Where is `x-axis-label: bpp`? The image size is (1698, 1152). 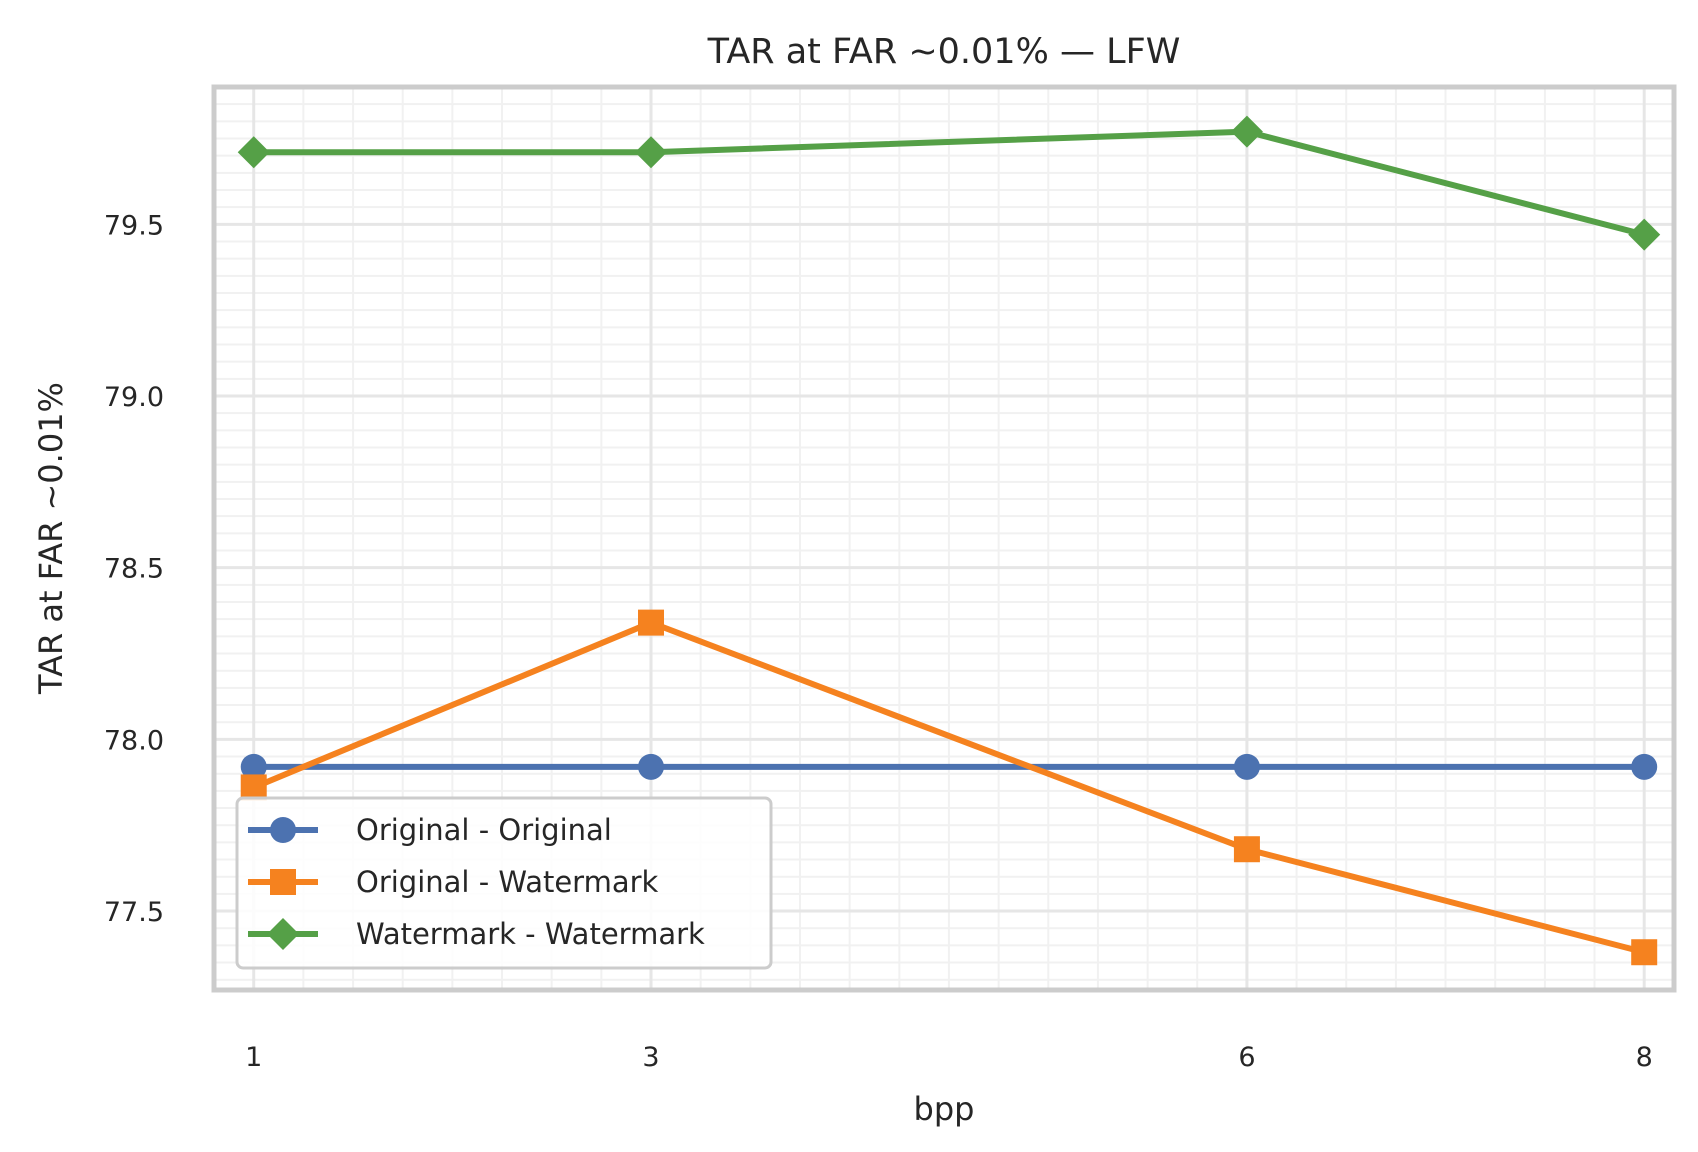 x-axis-label: bpp is located at coordinates (944, 1109).